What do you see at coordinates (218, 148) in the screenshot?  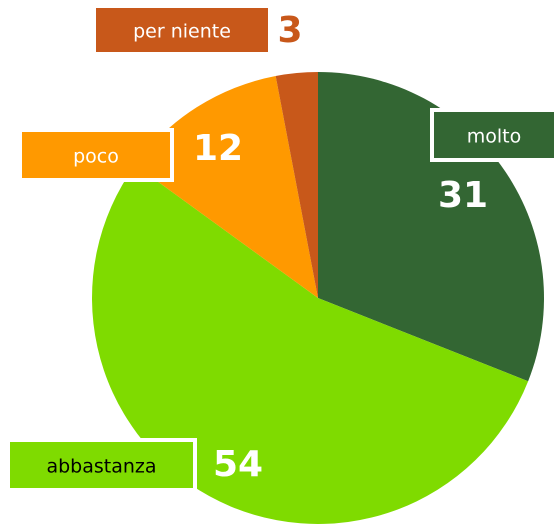 I see `slice-value: 12` at bounding box center [218, 148].